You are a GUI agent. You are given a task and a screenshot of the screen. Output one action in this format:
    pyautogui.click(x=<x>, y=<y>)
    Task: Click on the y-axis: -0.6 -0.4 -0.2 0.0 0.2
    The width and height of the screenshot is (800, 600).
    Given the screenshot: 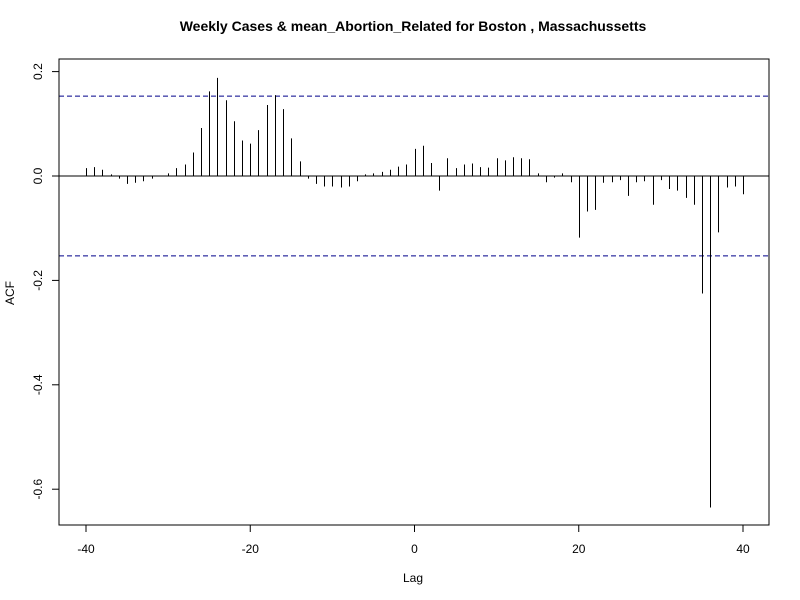 What is the action you would take?
    pyautogui.click(x=45, y=281)
    